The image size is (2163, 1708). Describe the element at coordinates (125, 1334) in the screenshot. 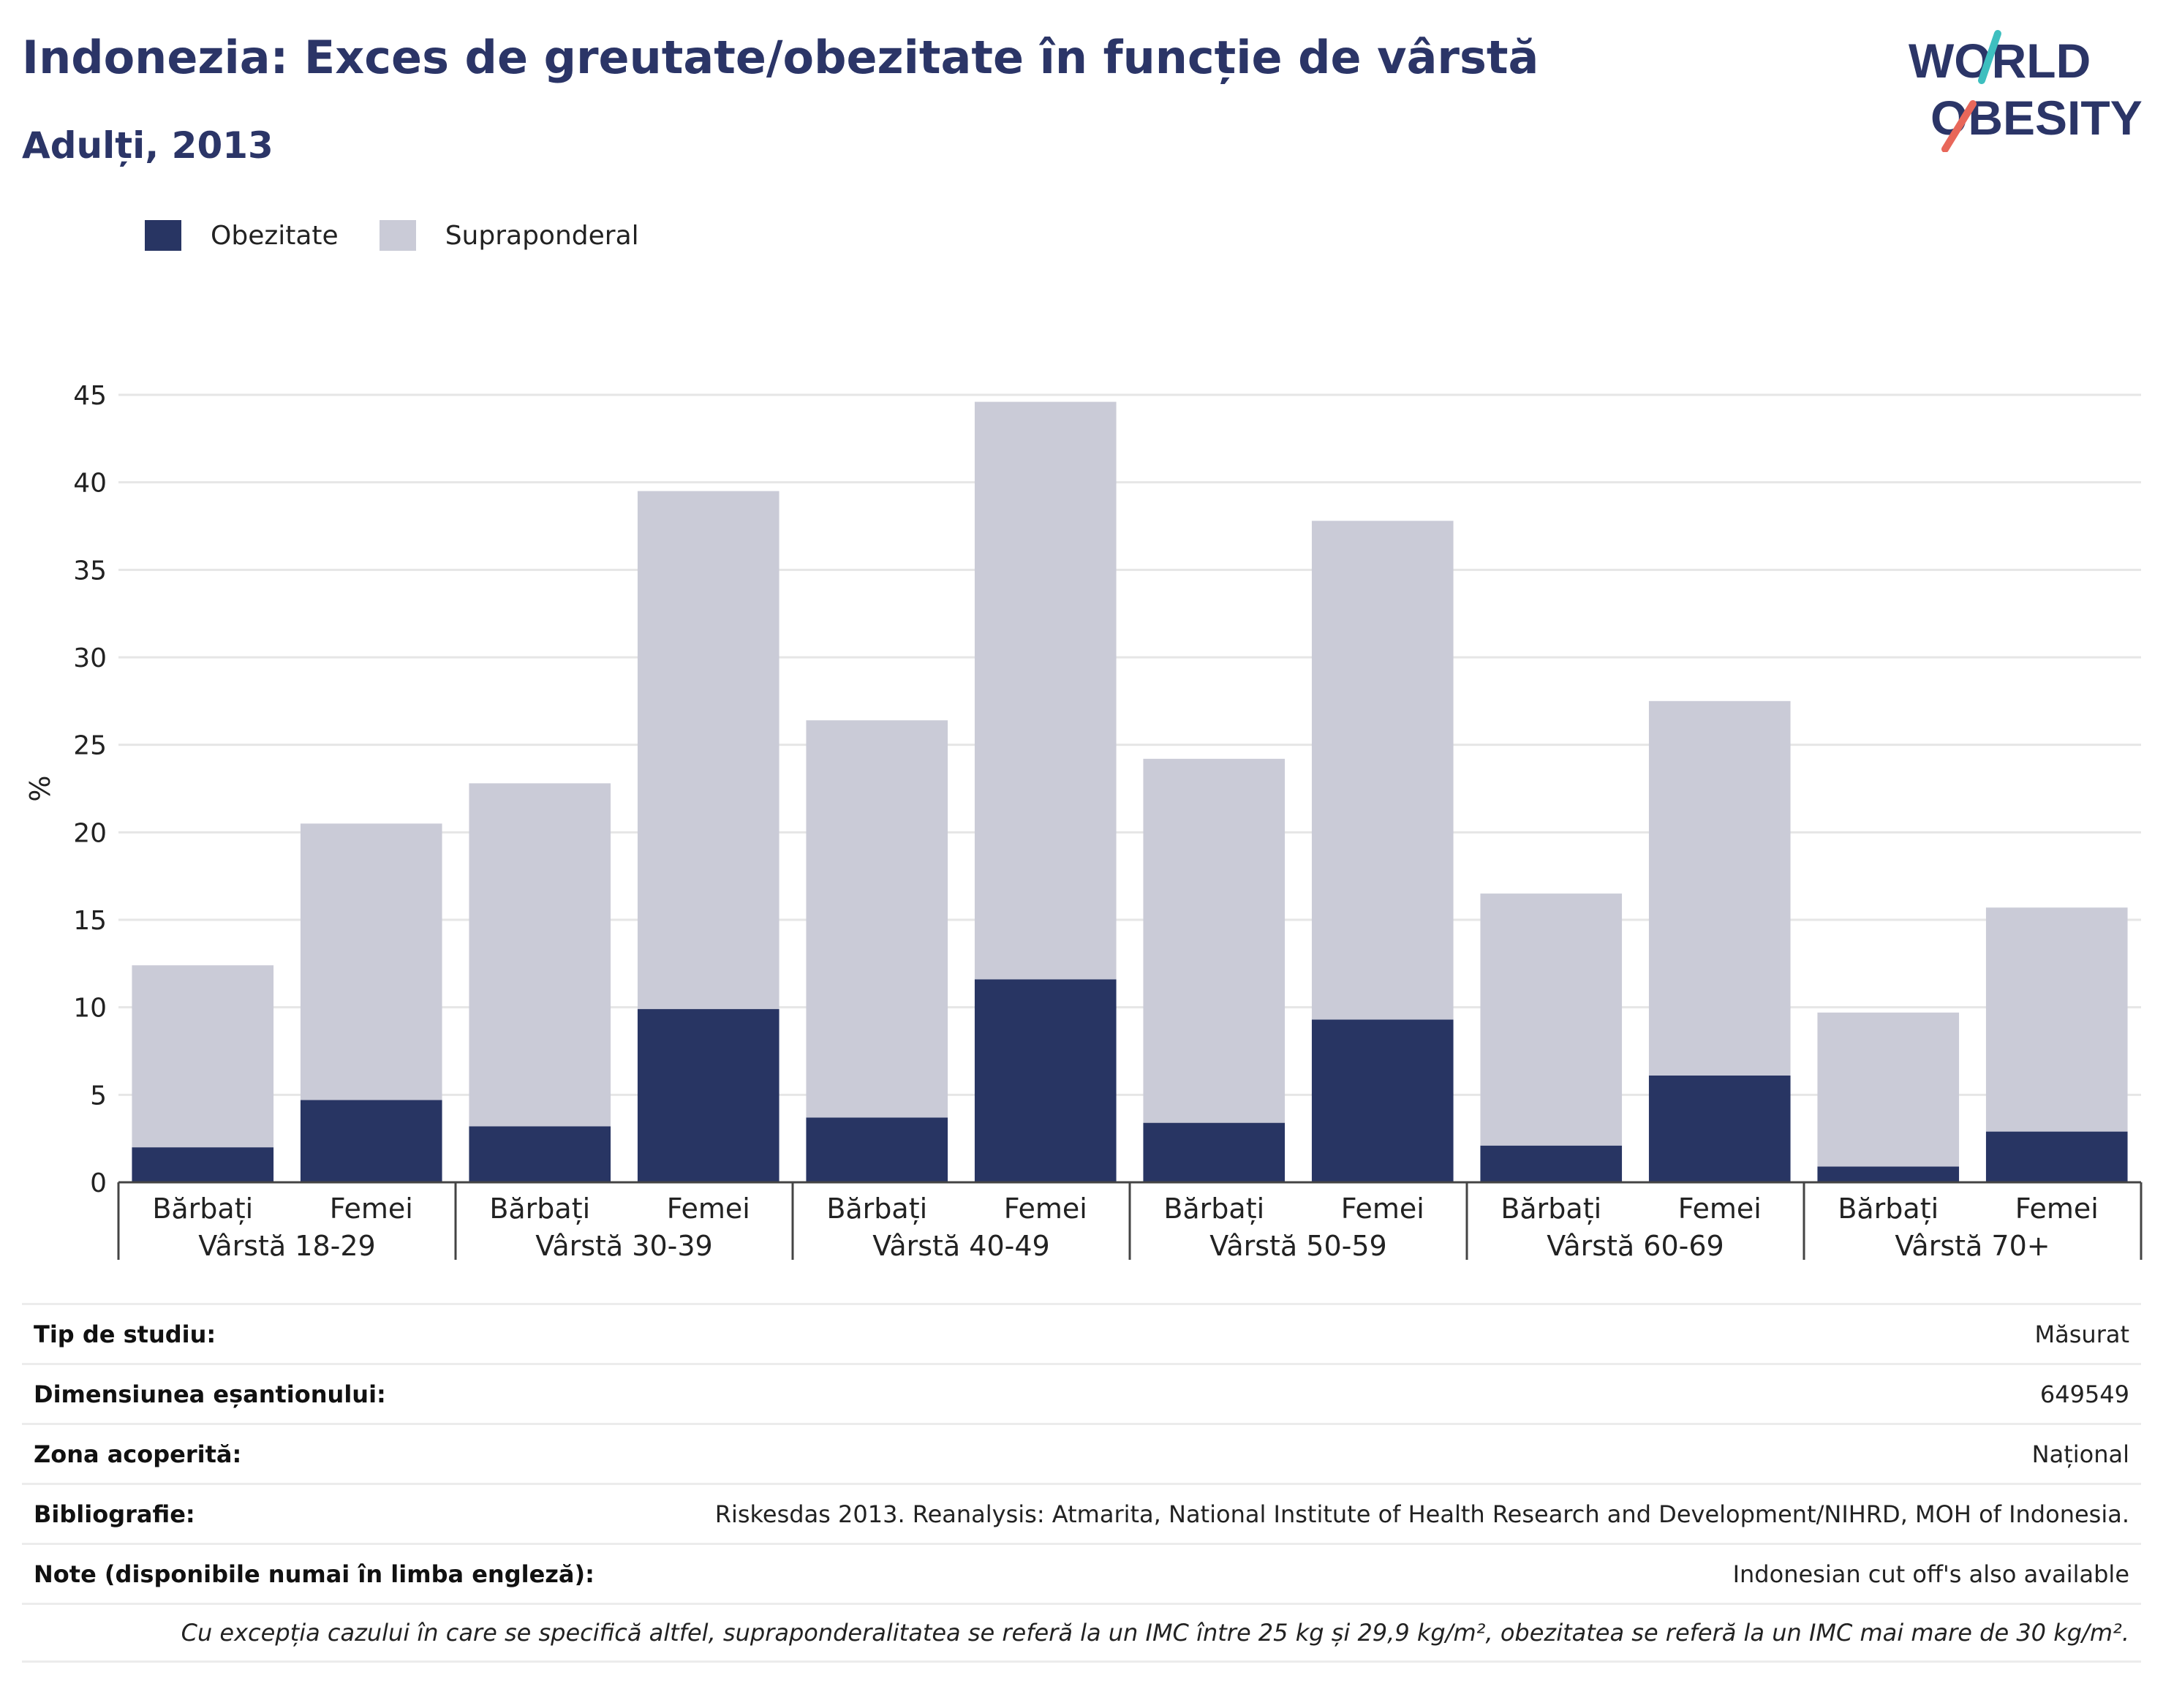

I see `info-label: Tip de studiu:` at that location.